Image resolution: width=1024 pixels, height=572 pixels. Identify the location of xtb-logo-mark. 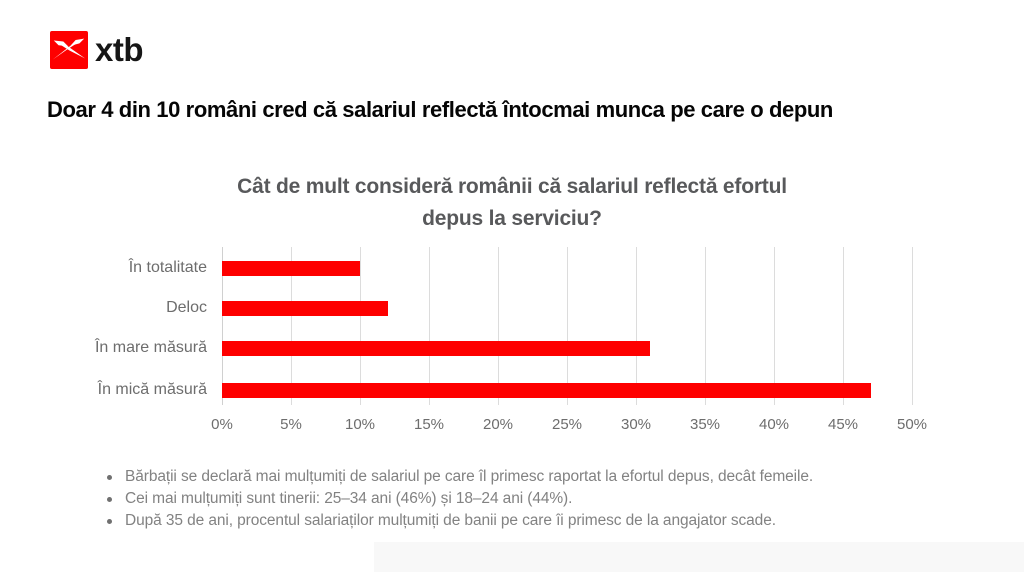
(69, 50).